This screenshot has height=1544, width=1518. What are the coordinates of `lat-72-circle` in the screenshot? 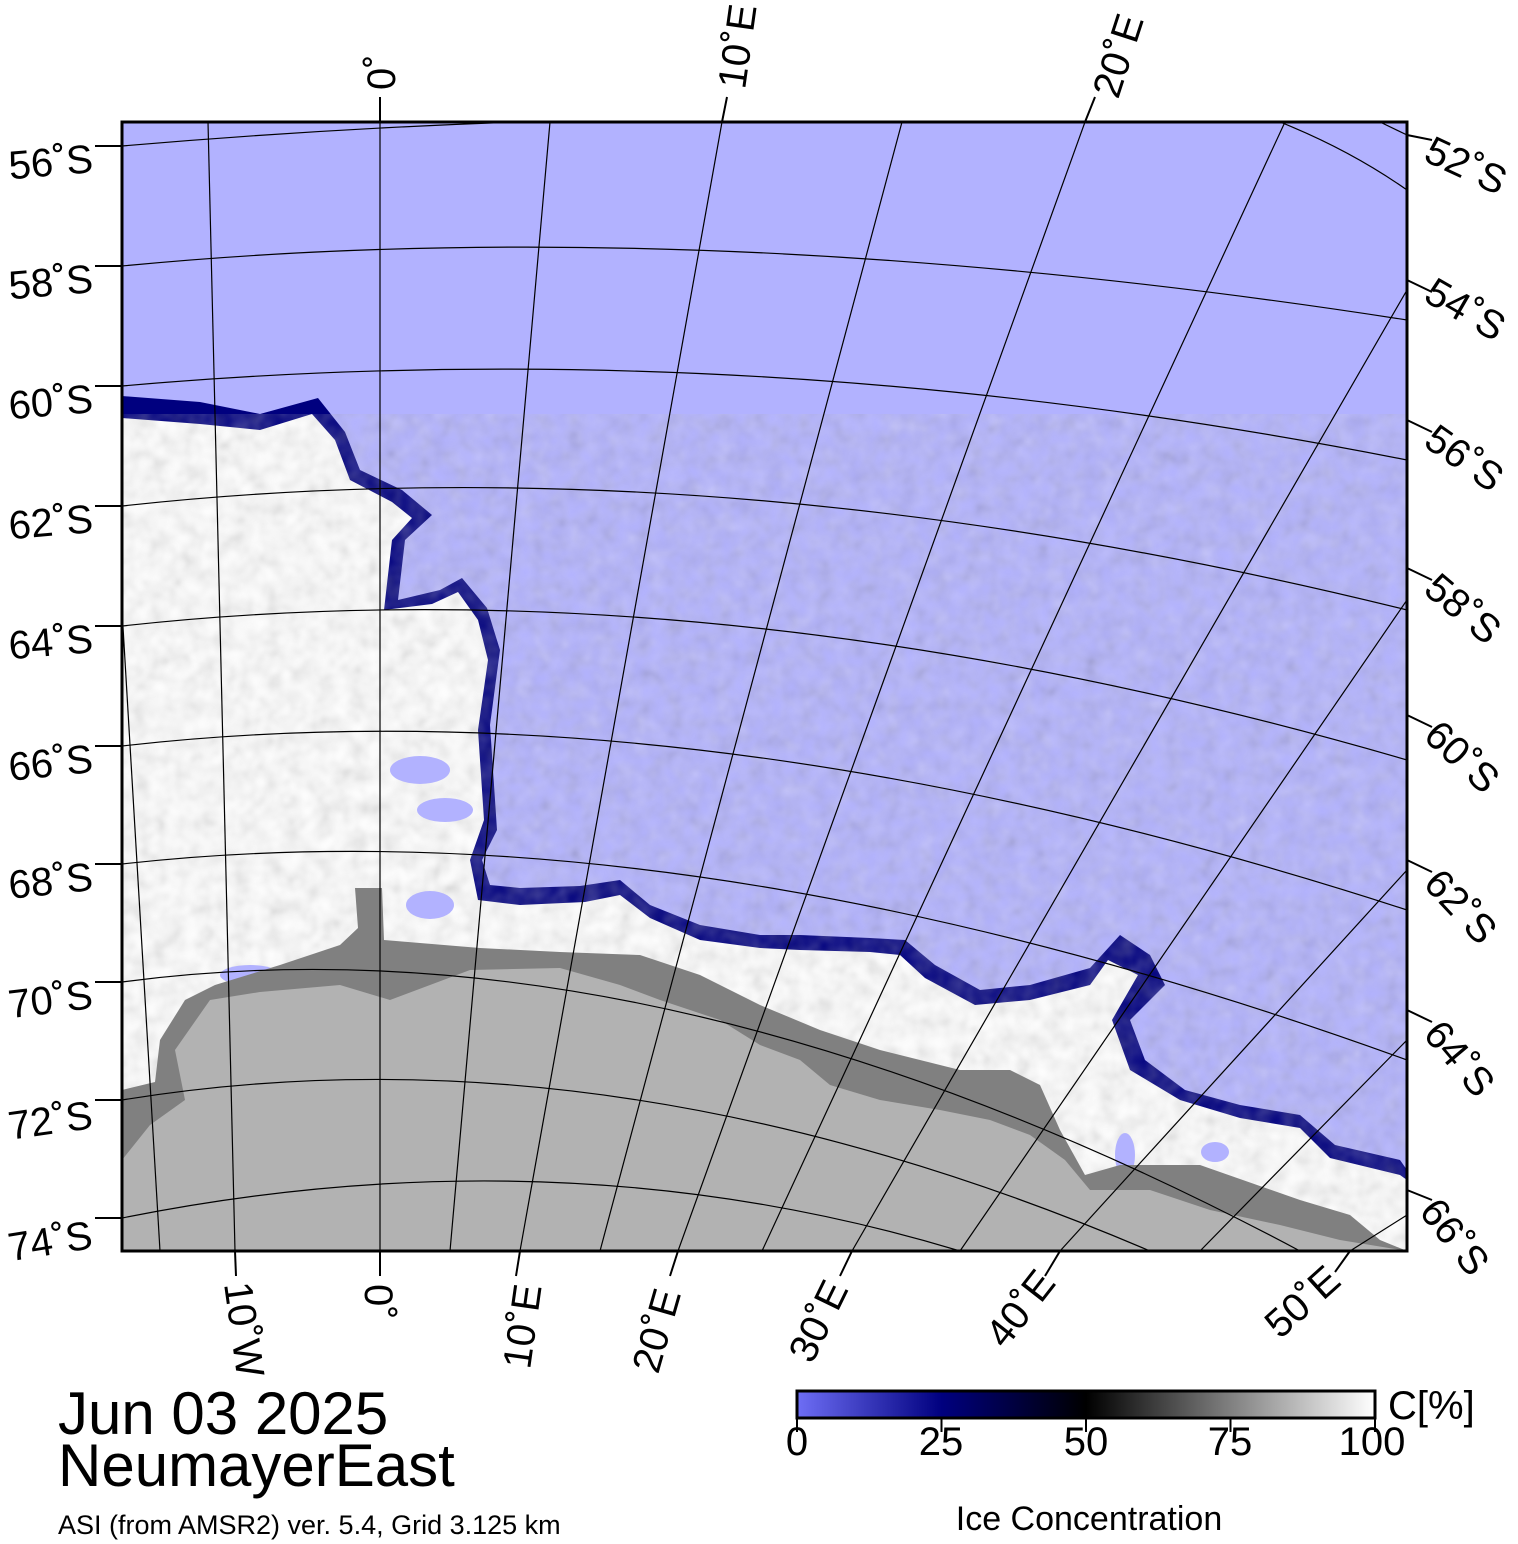 It's located at (636, 1164).